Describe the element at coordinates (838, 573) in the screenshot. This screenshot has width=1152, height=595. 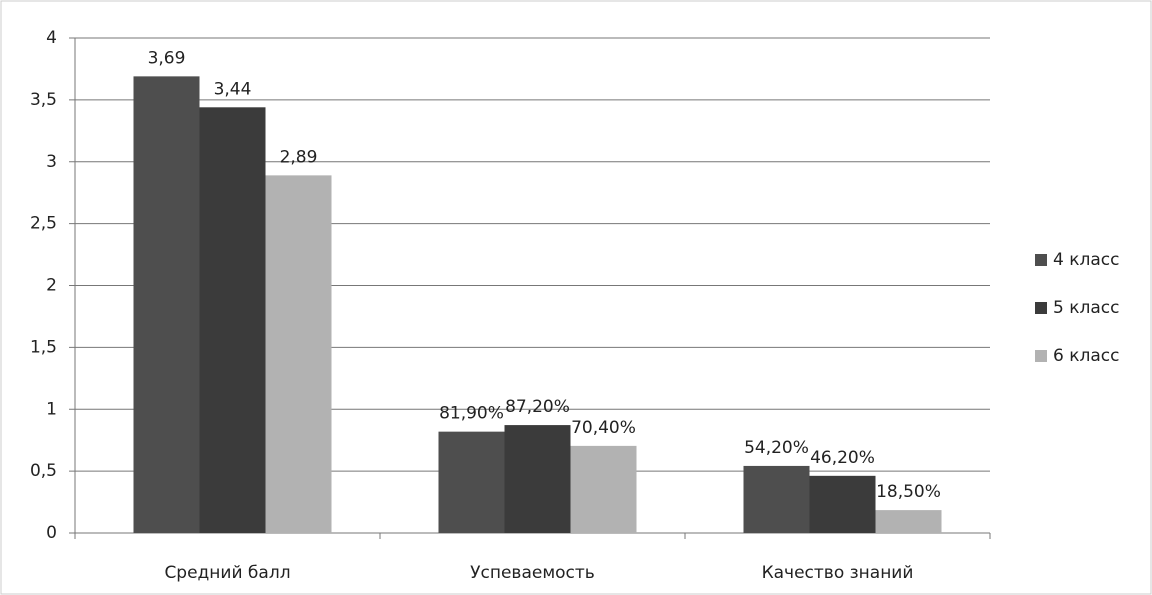
I see `x-tick-label: Качество знаний` at that location.